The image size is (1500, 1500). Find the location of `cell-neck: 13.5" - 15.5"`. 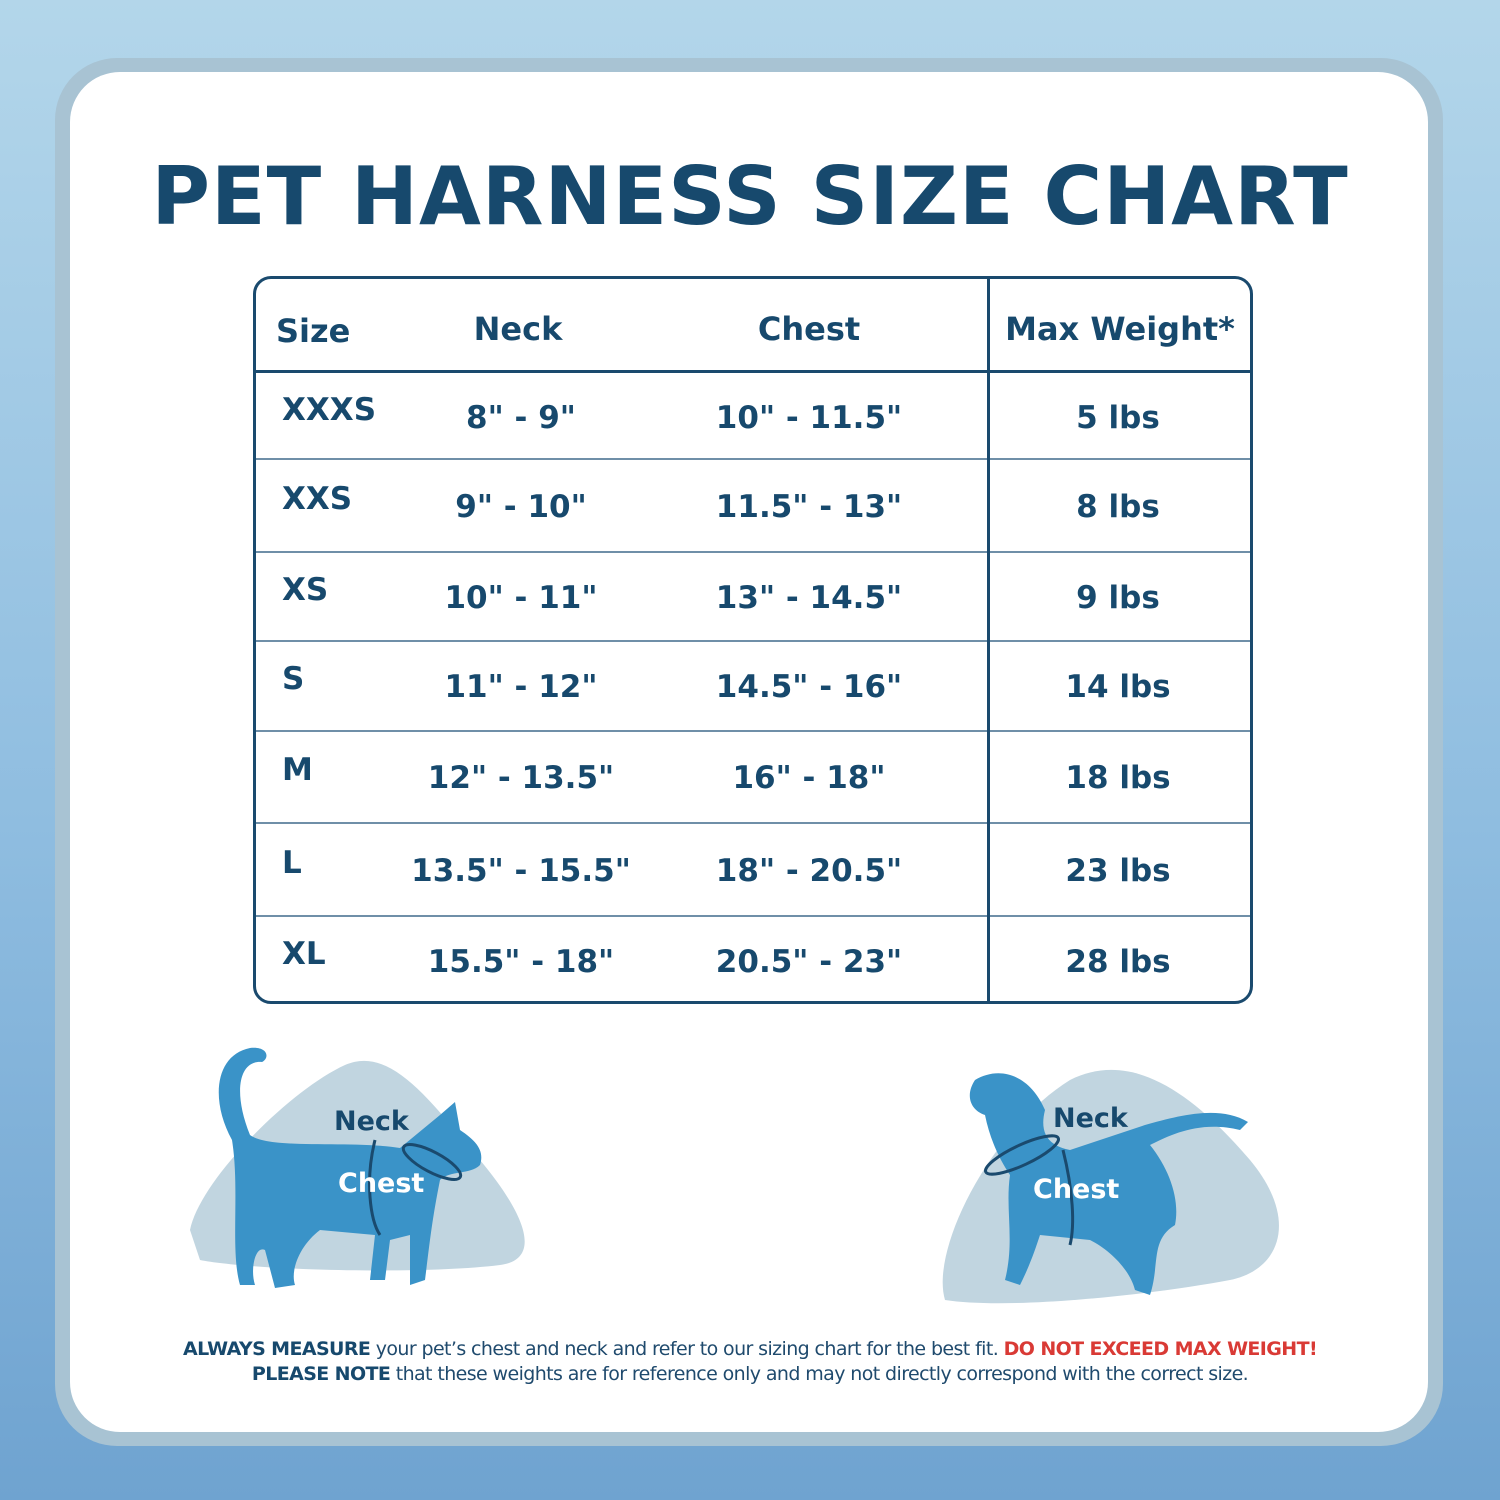

cell-neck: 13.5" - 15.5" is located at coordinates (521, 870).